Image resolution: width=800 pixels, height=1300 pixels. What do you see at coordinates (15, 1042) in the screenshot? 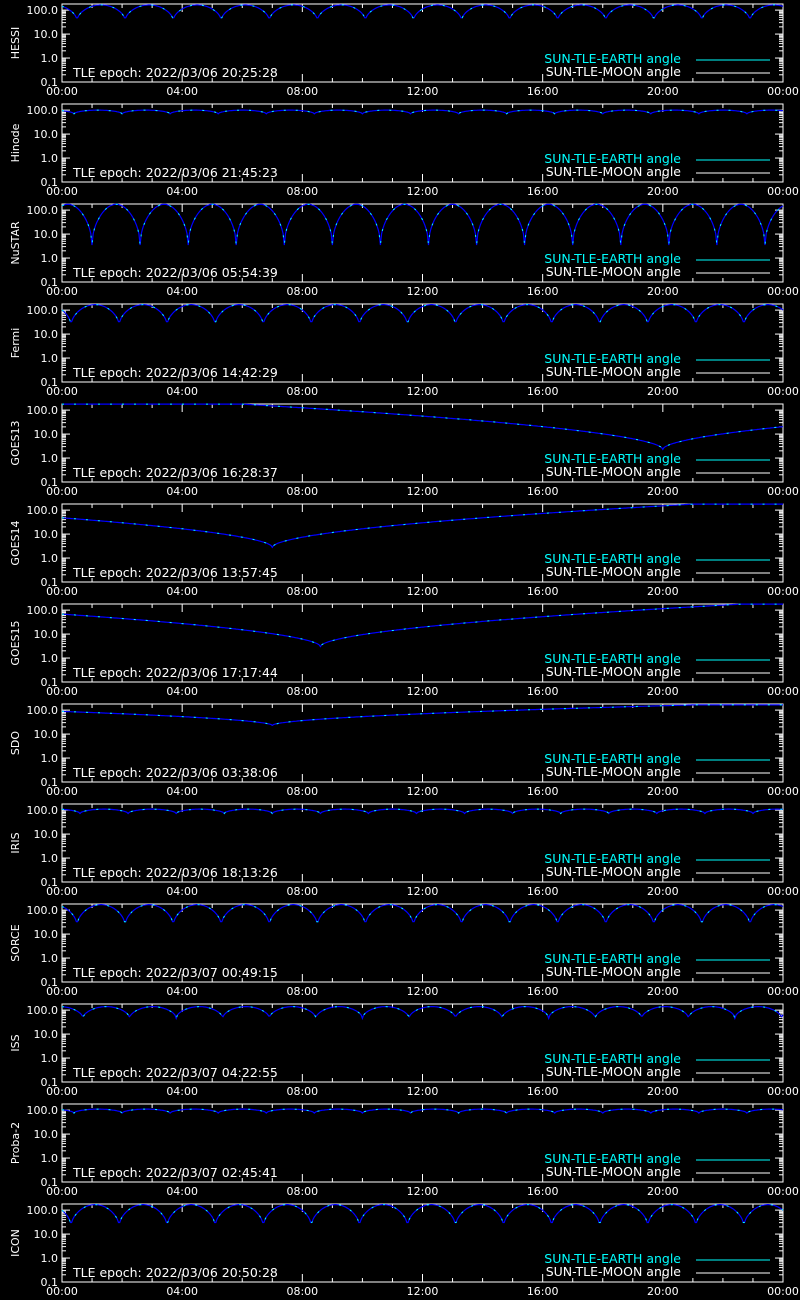
I see `satellite-label: ISS` at bounding box center [15, 1042].